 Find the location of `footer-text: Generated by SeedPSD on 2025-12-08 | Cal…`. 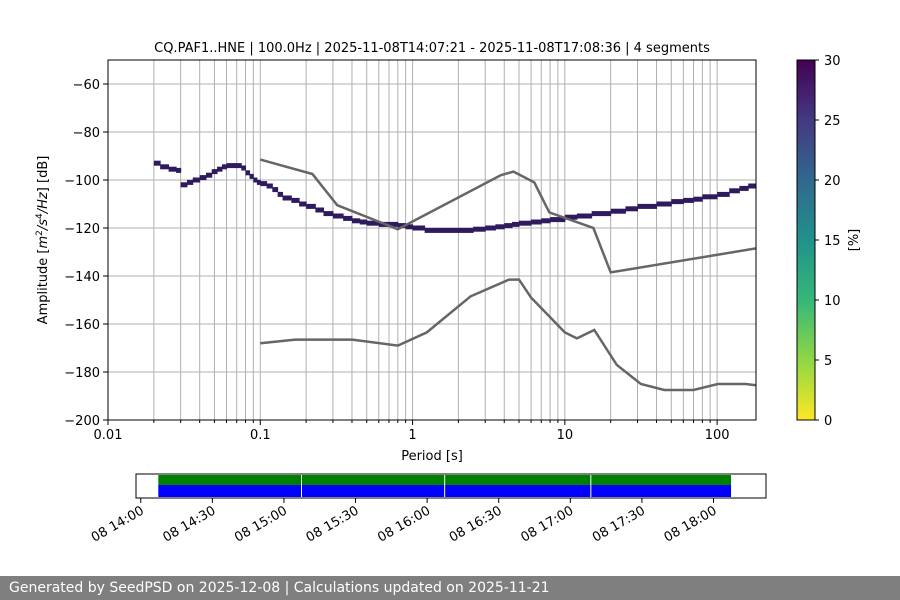

footer-text: Generated by SeedPSD on 2025-12-08 | Cal… is located at coordinates (279, 588).